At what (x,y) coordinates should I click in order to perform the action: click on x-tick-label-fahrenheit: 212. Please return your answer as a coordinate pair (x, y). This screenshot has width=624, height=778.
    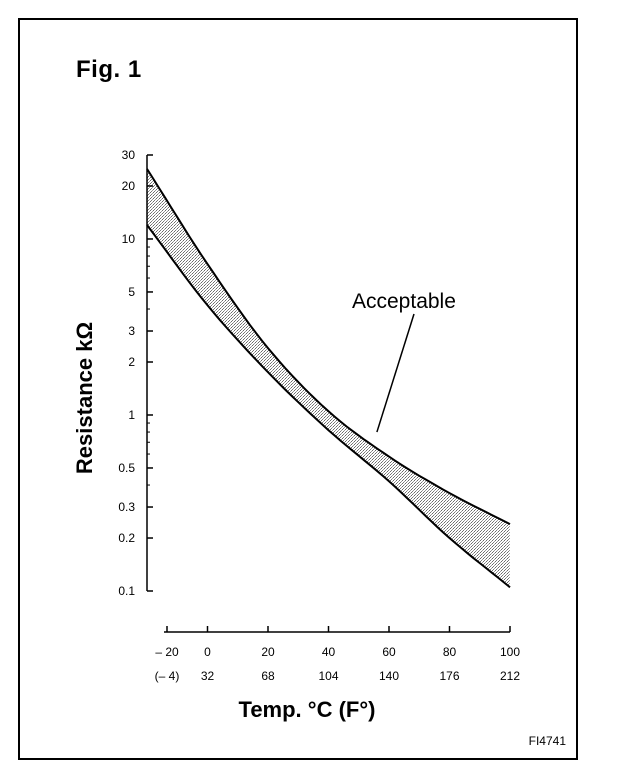
    Looking at the image, I should click on (510, 676).